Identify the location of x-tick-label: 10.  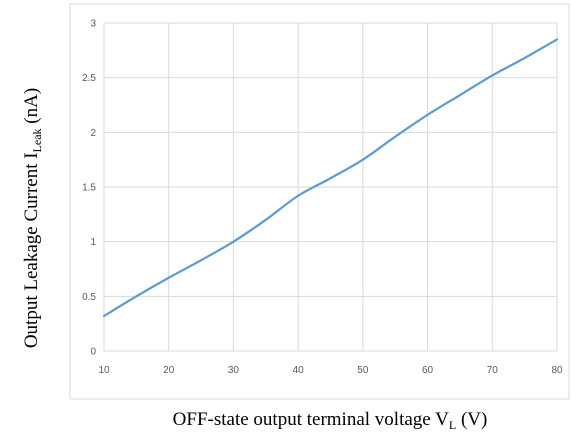
(104, 370).